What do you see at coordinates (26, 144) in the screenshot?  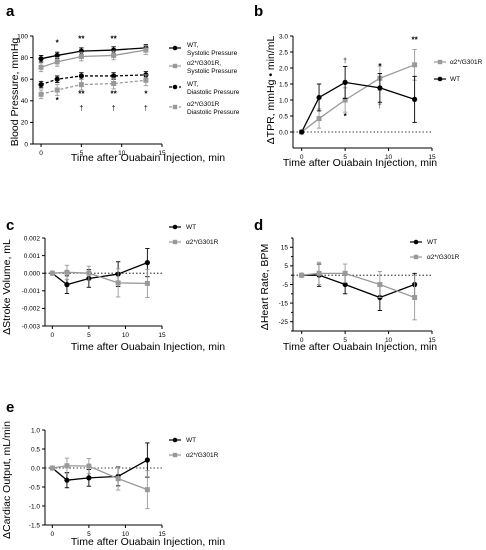 I see `y-tick-label: 0` at bounding box center [26, 144].